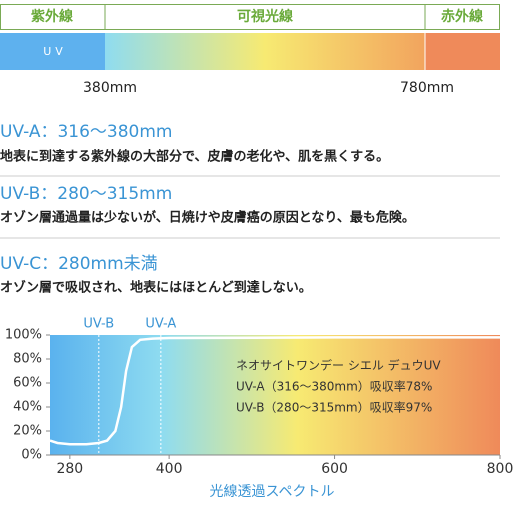 The width and height of the screenshot is (518, 508). Describe the element at coordinates (86, 132) in the screenshot. I see `section-heading: UV-A：316〜380mm` at that location.